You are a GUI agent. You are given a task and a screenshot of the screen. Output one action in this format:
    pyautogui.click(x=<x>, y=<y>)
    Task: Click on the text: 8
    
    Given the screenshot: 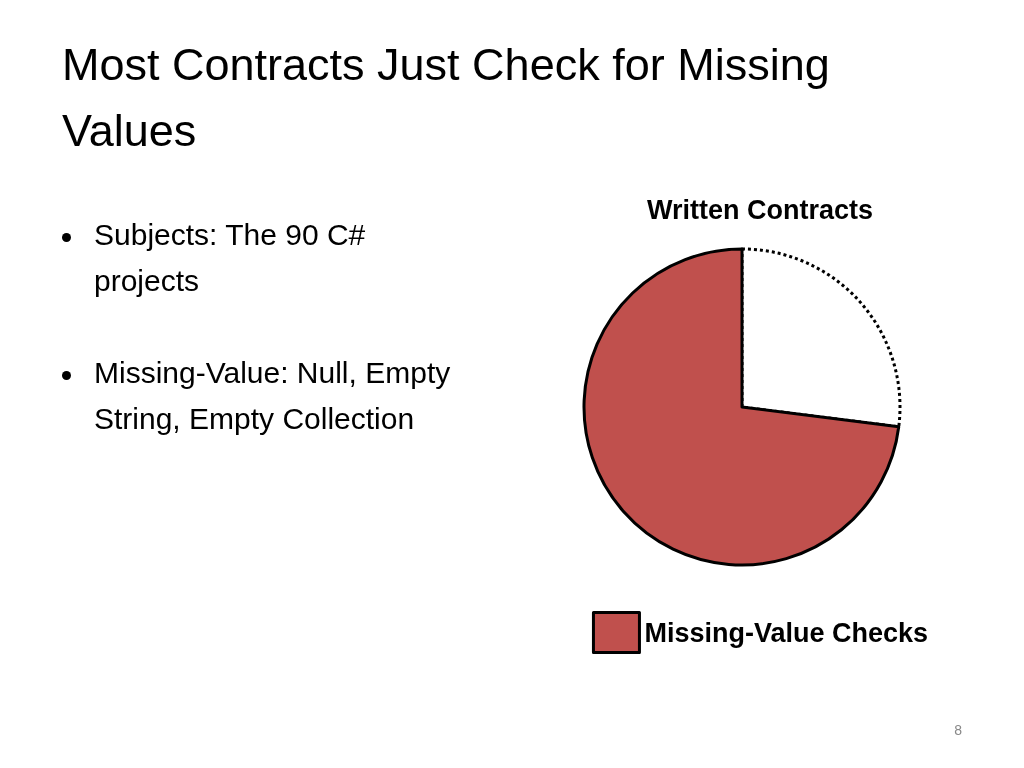 What is the action you would take?
    pyautogui.click(x=958, y=730)
    